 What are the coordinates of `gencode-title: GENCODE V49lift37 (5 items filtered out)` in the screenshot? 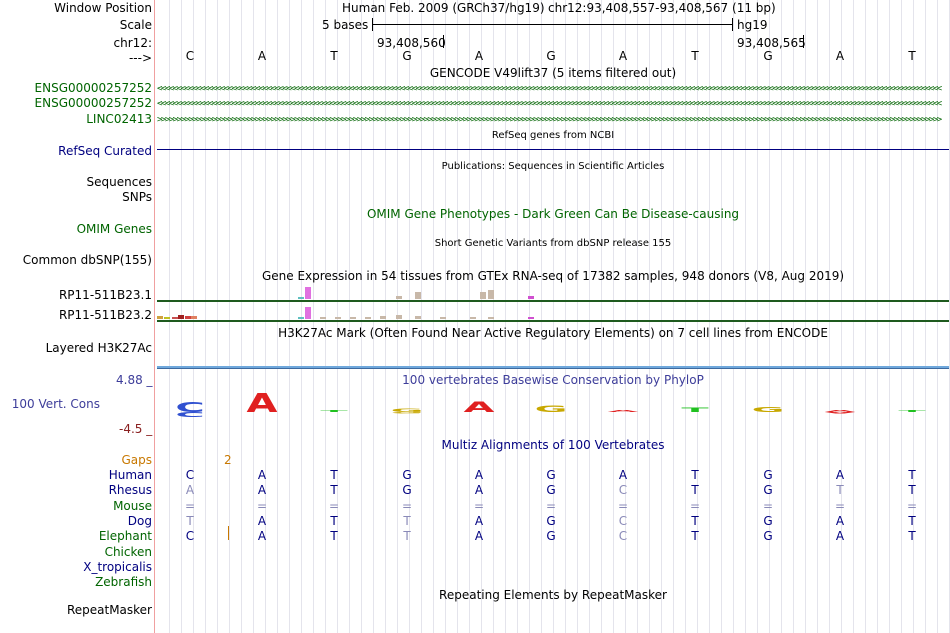 It's located at (553, 73).